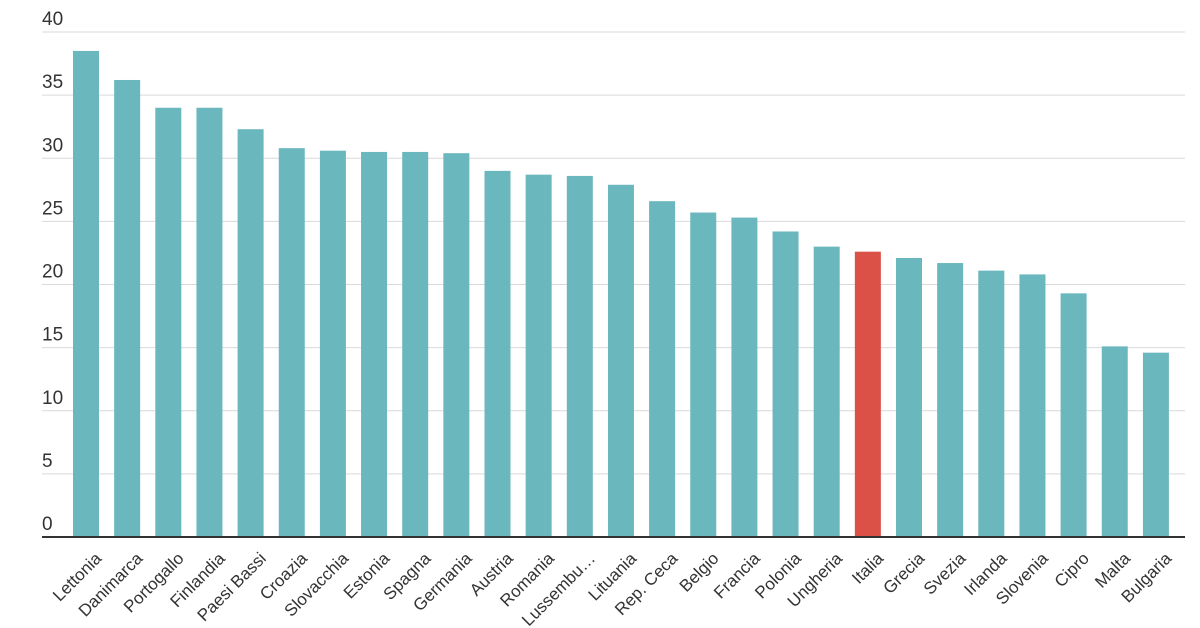 The height and width of the screenshot is (628, 1200). What do you see at coordinates (86, 293) in the screenshot?
I see `bar-lettonia` at bounding box center [86, 293].